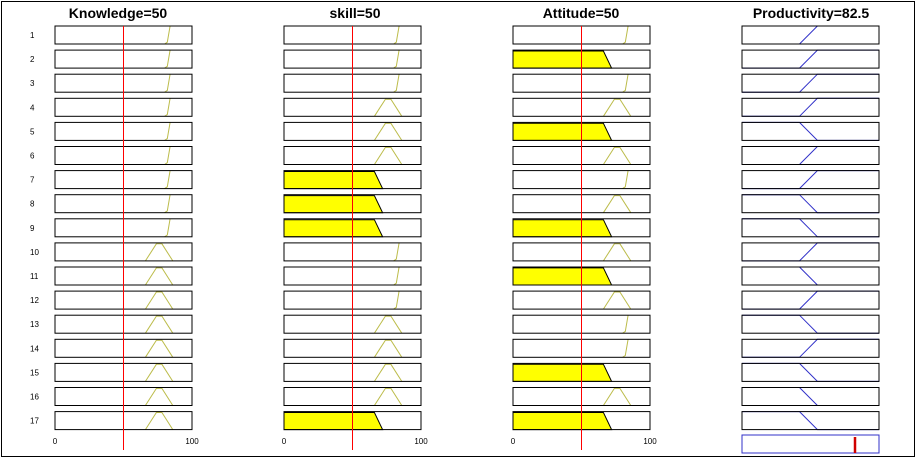 The width and height of the screenshot is (918, 460). Describe the element at coordinates (32, 156) in the screenshot. I see `rule-number: 6` at that location.